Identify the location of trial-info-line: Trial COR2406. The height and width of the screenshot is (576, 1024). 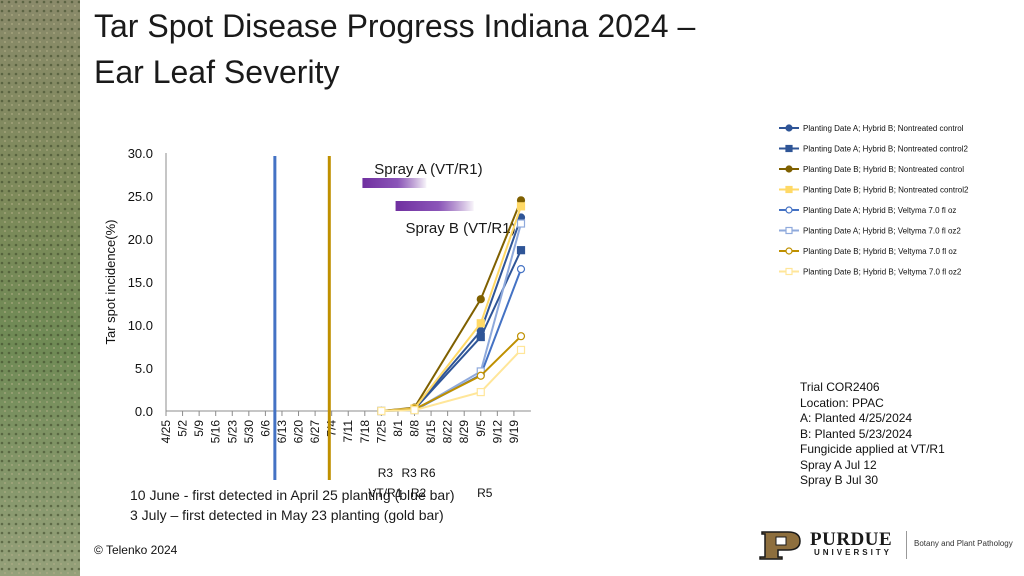
(840, 387).